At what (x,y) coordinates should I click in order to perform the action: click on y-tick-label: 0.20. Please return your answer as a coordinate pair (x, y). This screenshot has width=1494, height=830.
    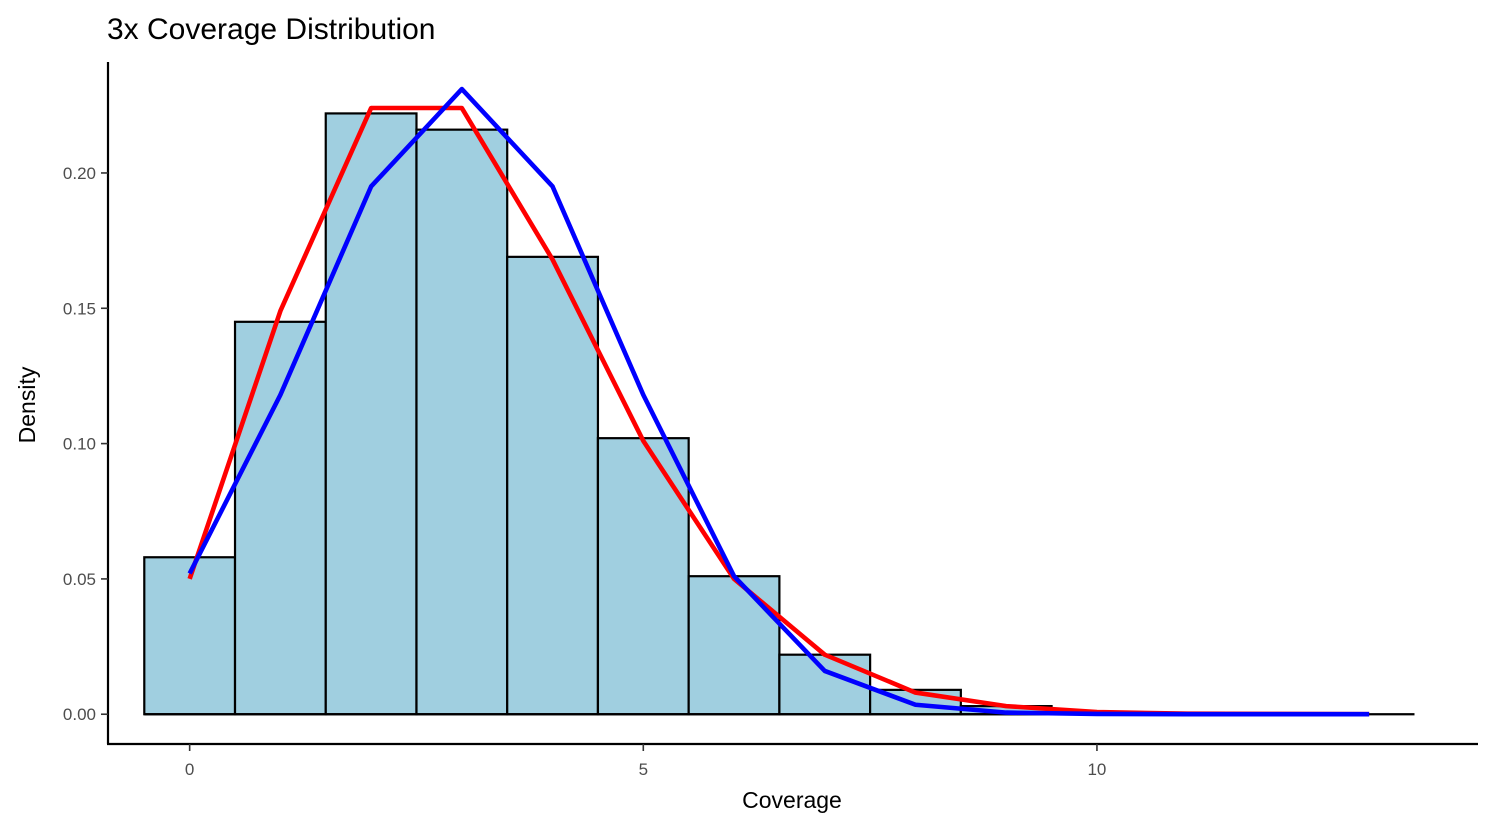
    Looking at the image, I should click on (79, 173).